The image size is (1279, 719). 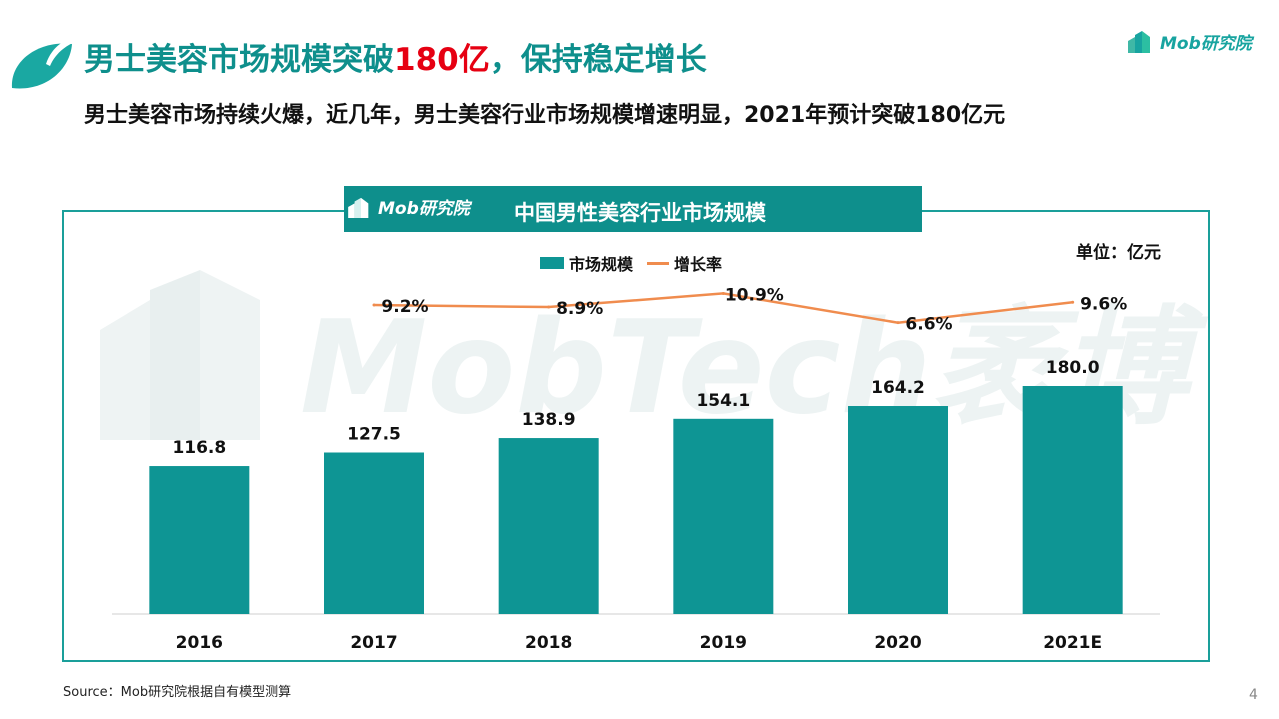 I want to click on source-note: Source：Mob研究院根据自有模型测算, so click(x=177, y=692).